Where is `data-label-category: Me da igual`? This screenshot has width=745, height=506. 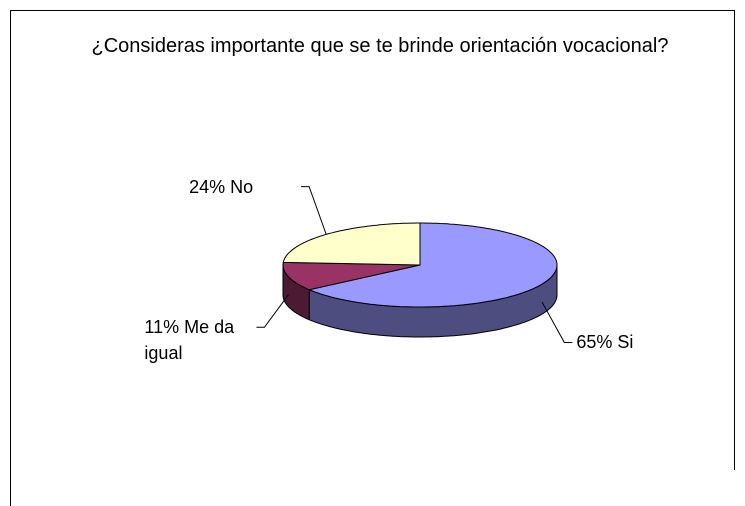 data-label-category: Me da igual is located at coordinates (189, 340).